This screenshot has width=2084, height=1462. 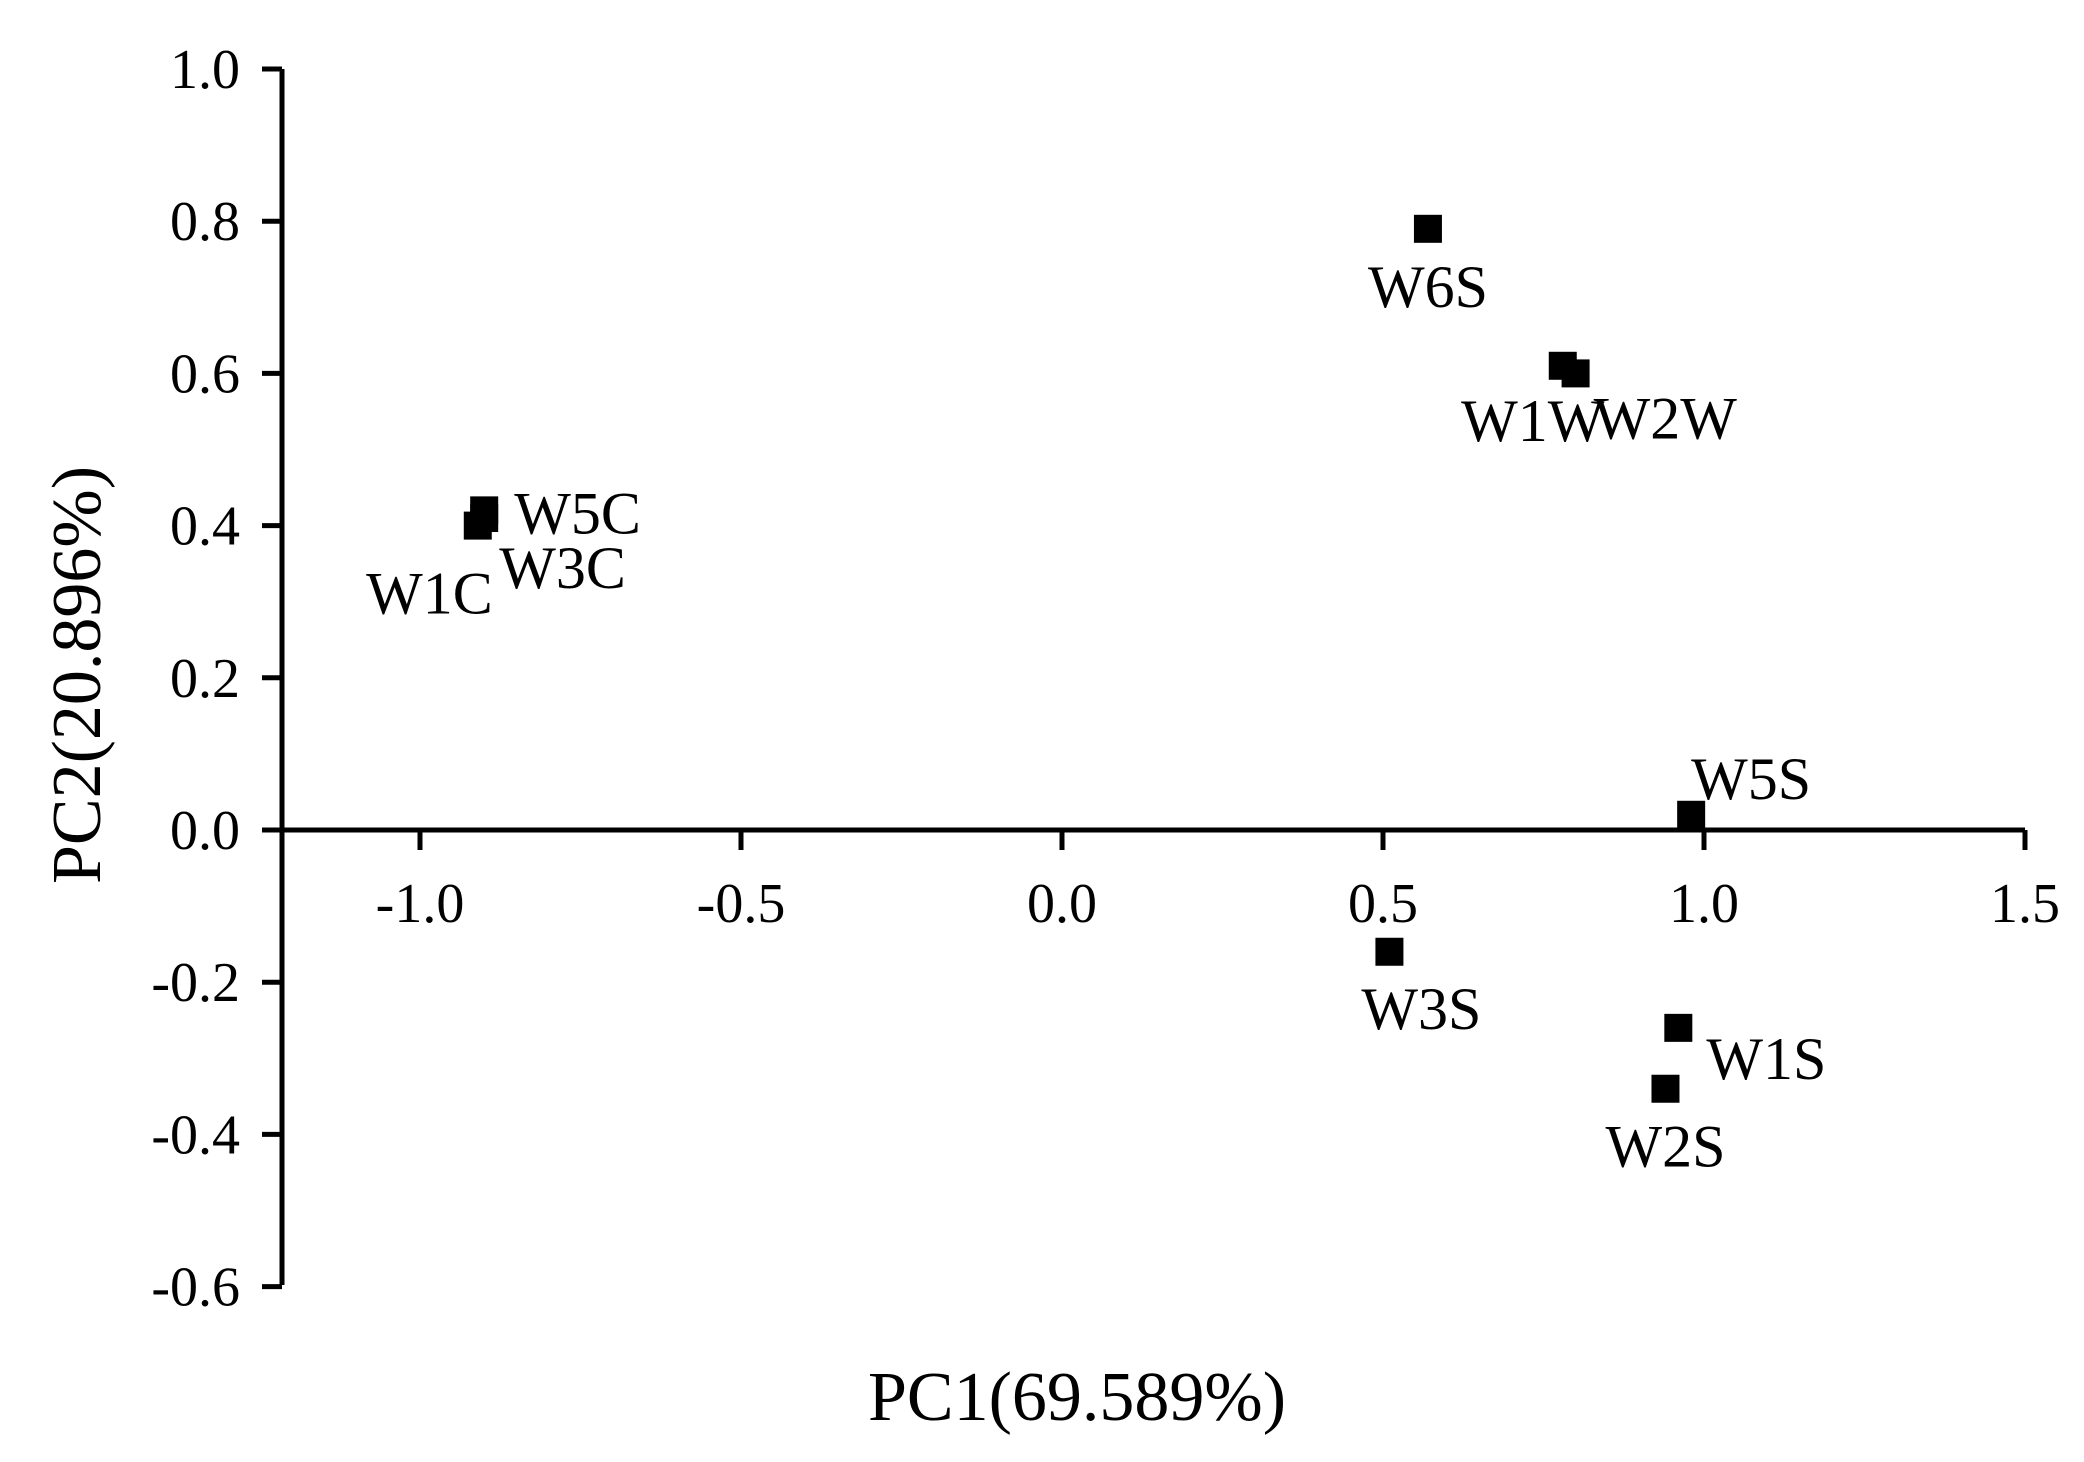 I want to click on y-tick-label: 0.8, so click(x=205, y=222).